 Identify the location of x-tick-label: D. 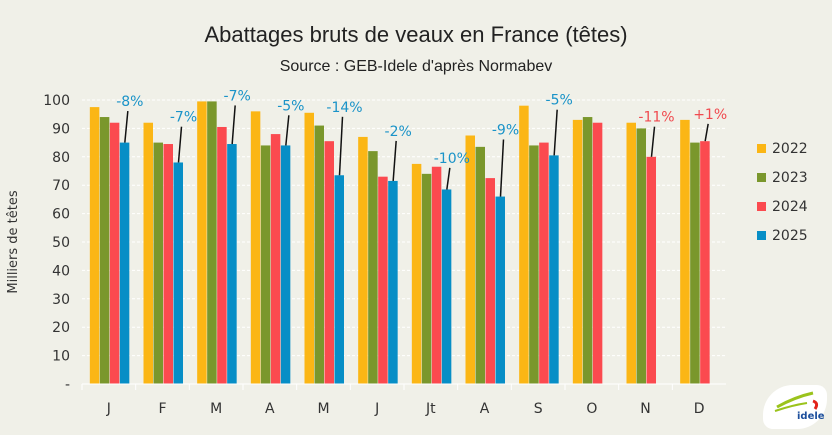
(699, 409).